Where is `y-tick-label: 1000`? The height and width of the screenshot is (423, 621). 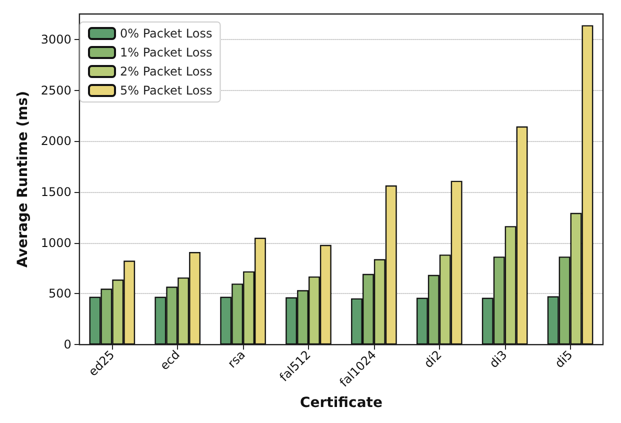 y-tick-label: 1000 is located at coordinates (56, 243).